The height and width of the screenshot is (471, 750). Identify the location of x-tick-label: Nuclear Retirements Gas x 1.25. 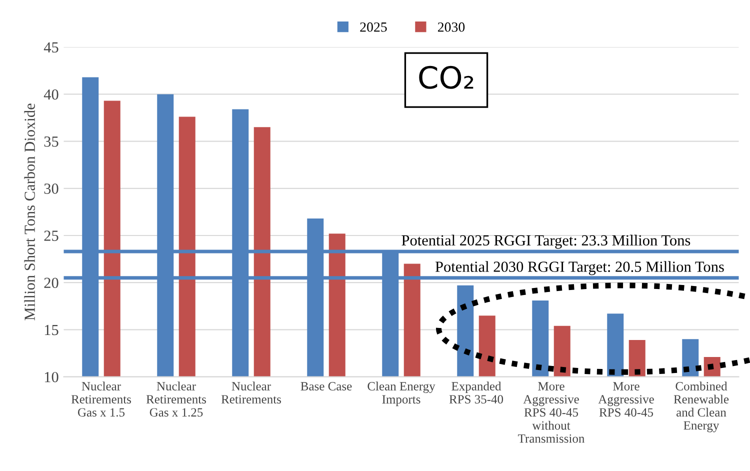
(176, 399).